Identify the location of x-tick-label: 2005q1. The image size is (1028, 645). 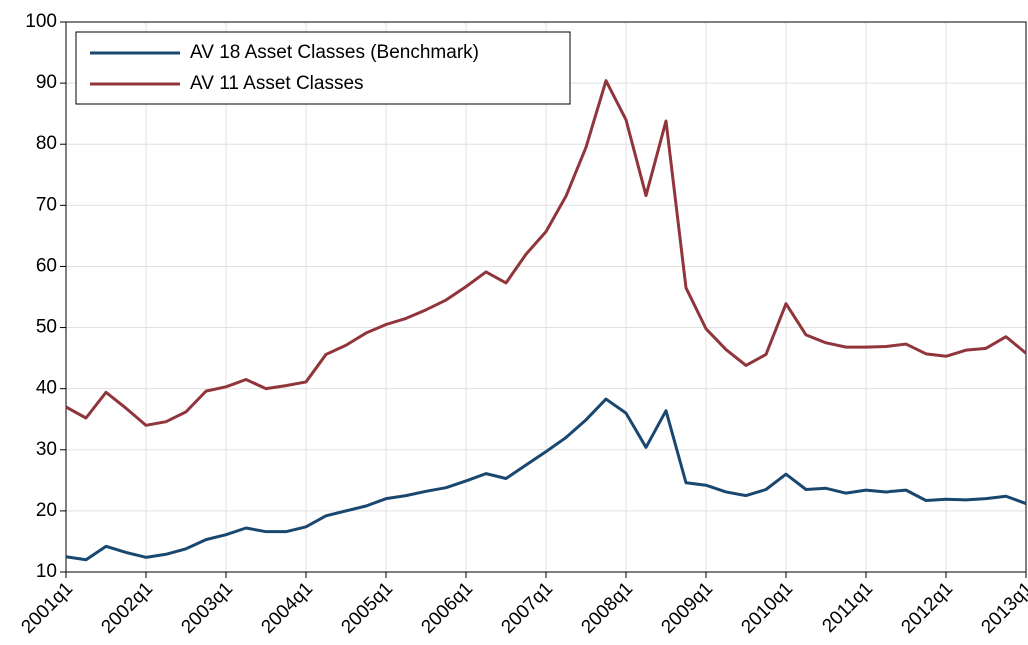
(367, 608).